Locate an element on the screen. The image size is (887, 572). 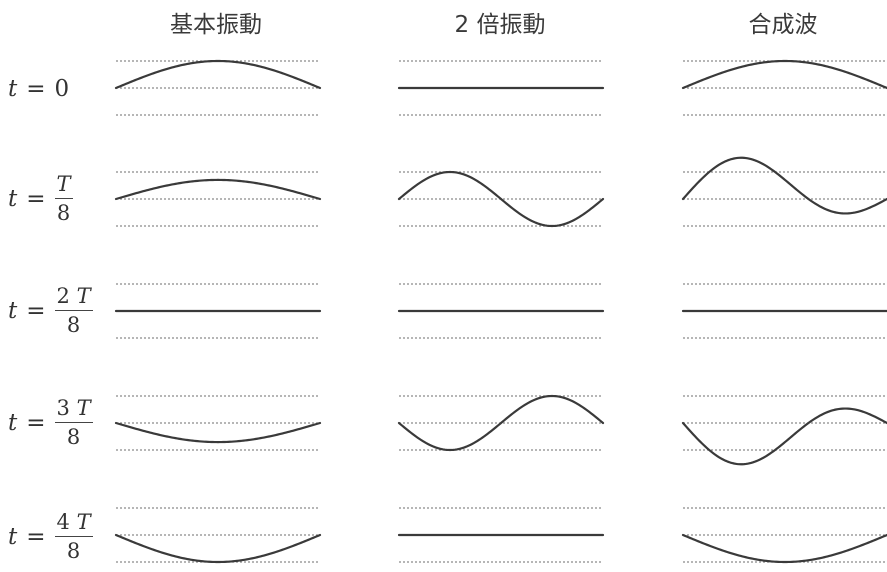
fraction: T 8 is located at coordinates (63, 198).